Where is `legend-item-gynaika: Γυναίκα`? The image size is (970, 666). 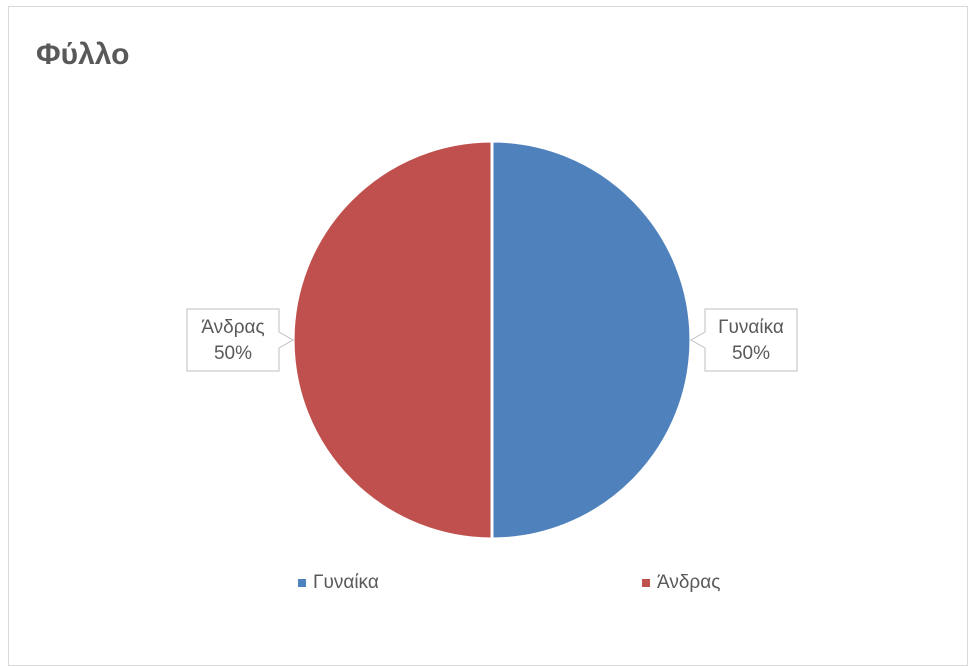
legend-item-gynaika: Γυναίκα is located at coordinates (338, 583).